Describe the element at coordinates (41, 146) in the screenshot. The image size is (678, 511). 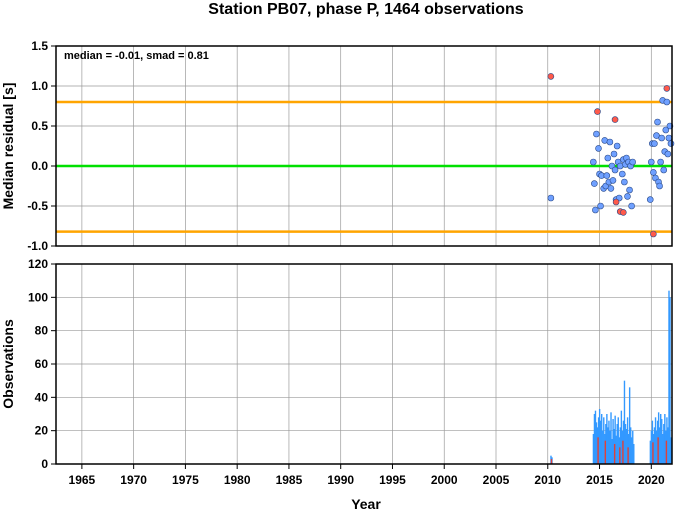
I see `residual-y-ticks: -1.0 -0.5 0.0 0.5 1.0 1.5` at that location.